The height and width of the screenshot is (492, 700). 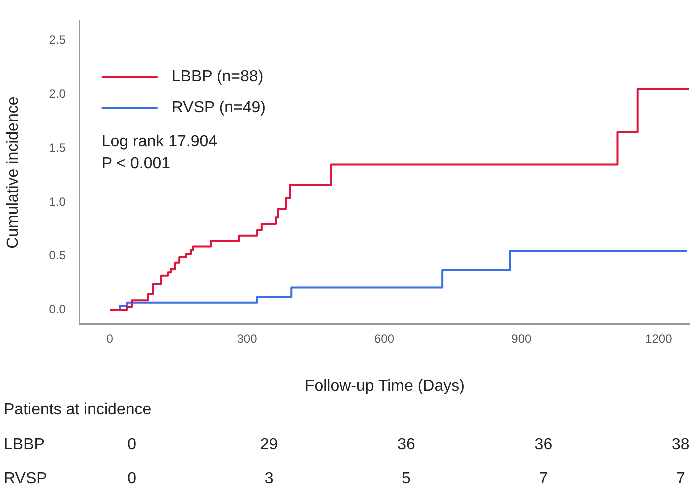 What do you see at coordinates (384, 339) in the screenshot?
I see `x-tick-label: 600` at bounding box center [384, 339].